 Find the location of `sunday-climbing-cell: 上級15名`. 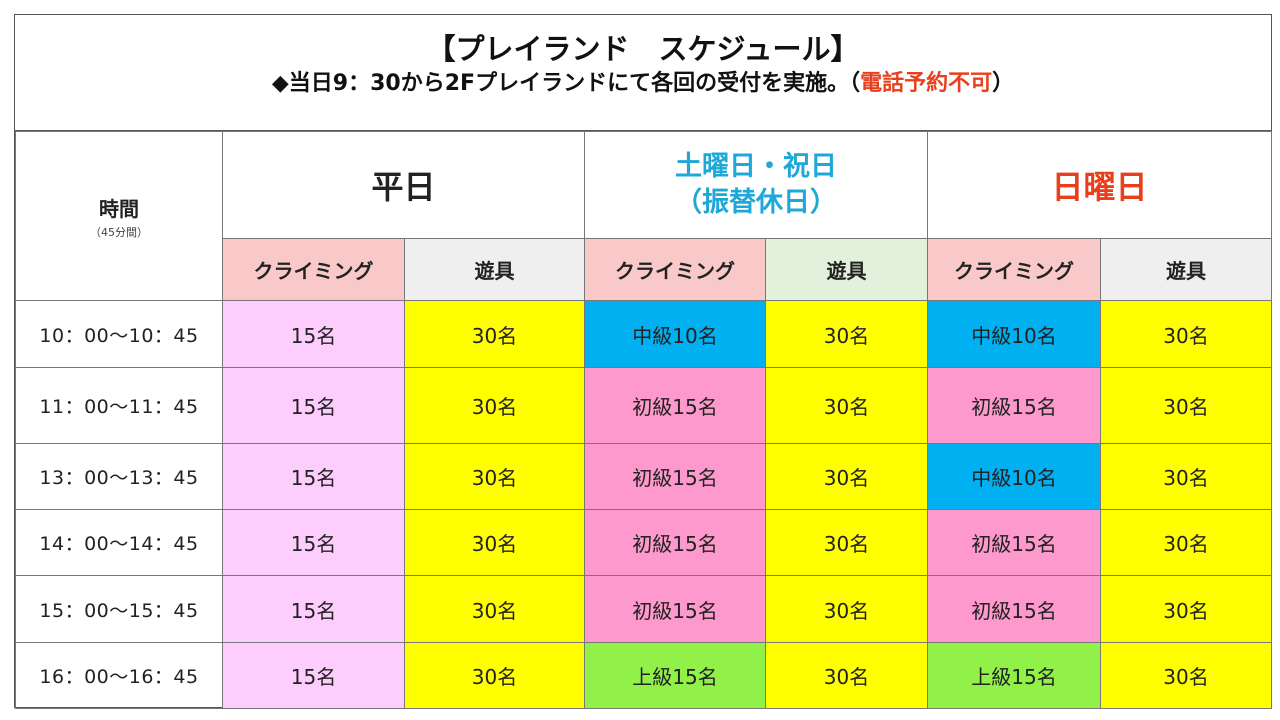

sunday-climbing-cell: 上級15名 is located at coordinates (1014, 675).